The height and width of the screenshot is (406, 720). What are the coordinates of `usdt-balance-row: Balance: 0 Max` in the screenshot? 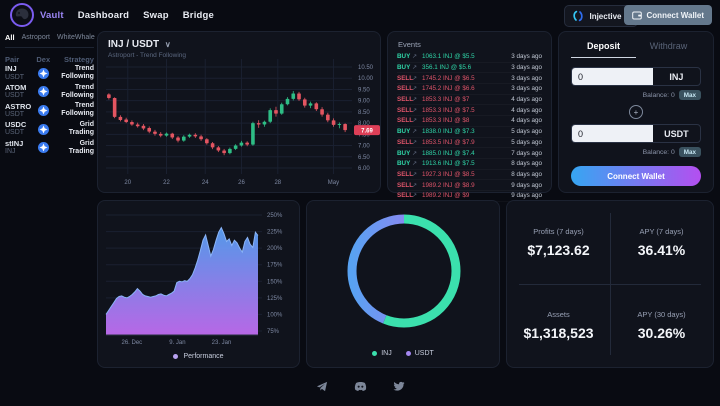 It's located at (636, 152).